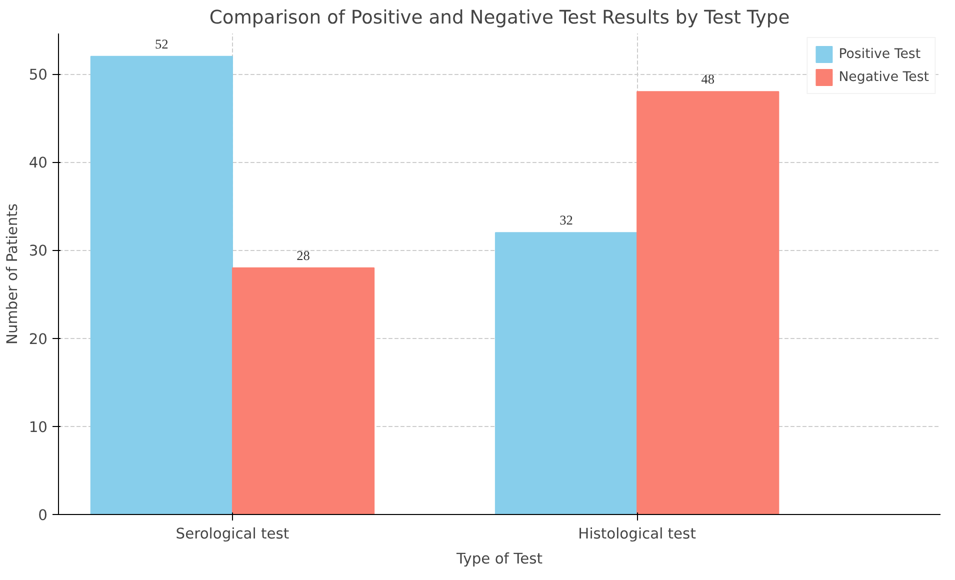 The height and width of the screenshot is (580, 955). Describe the element at coordinates (637, 534) in the screenshot. I see `x-tick-label: Histological test` at that location.